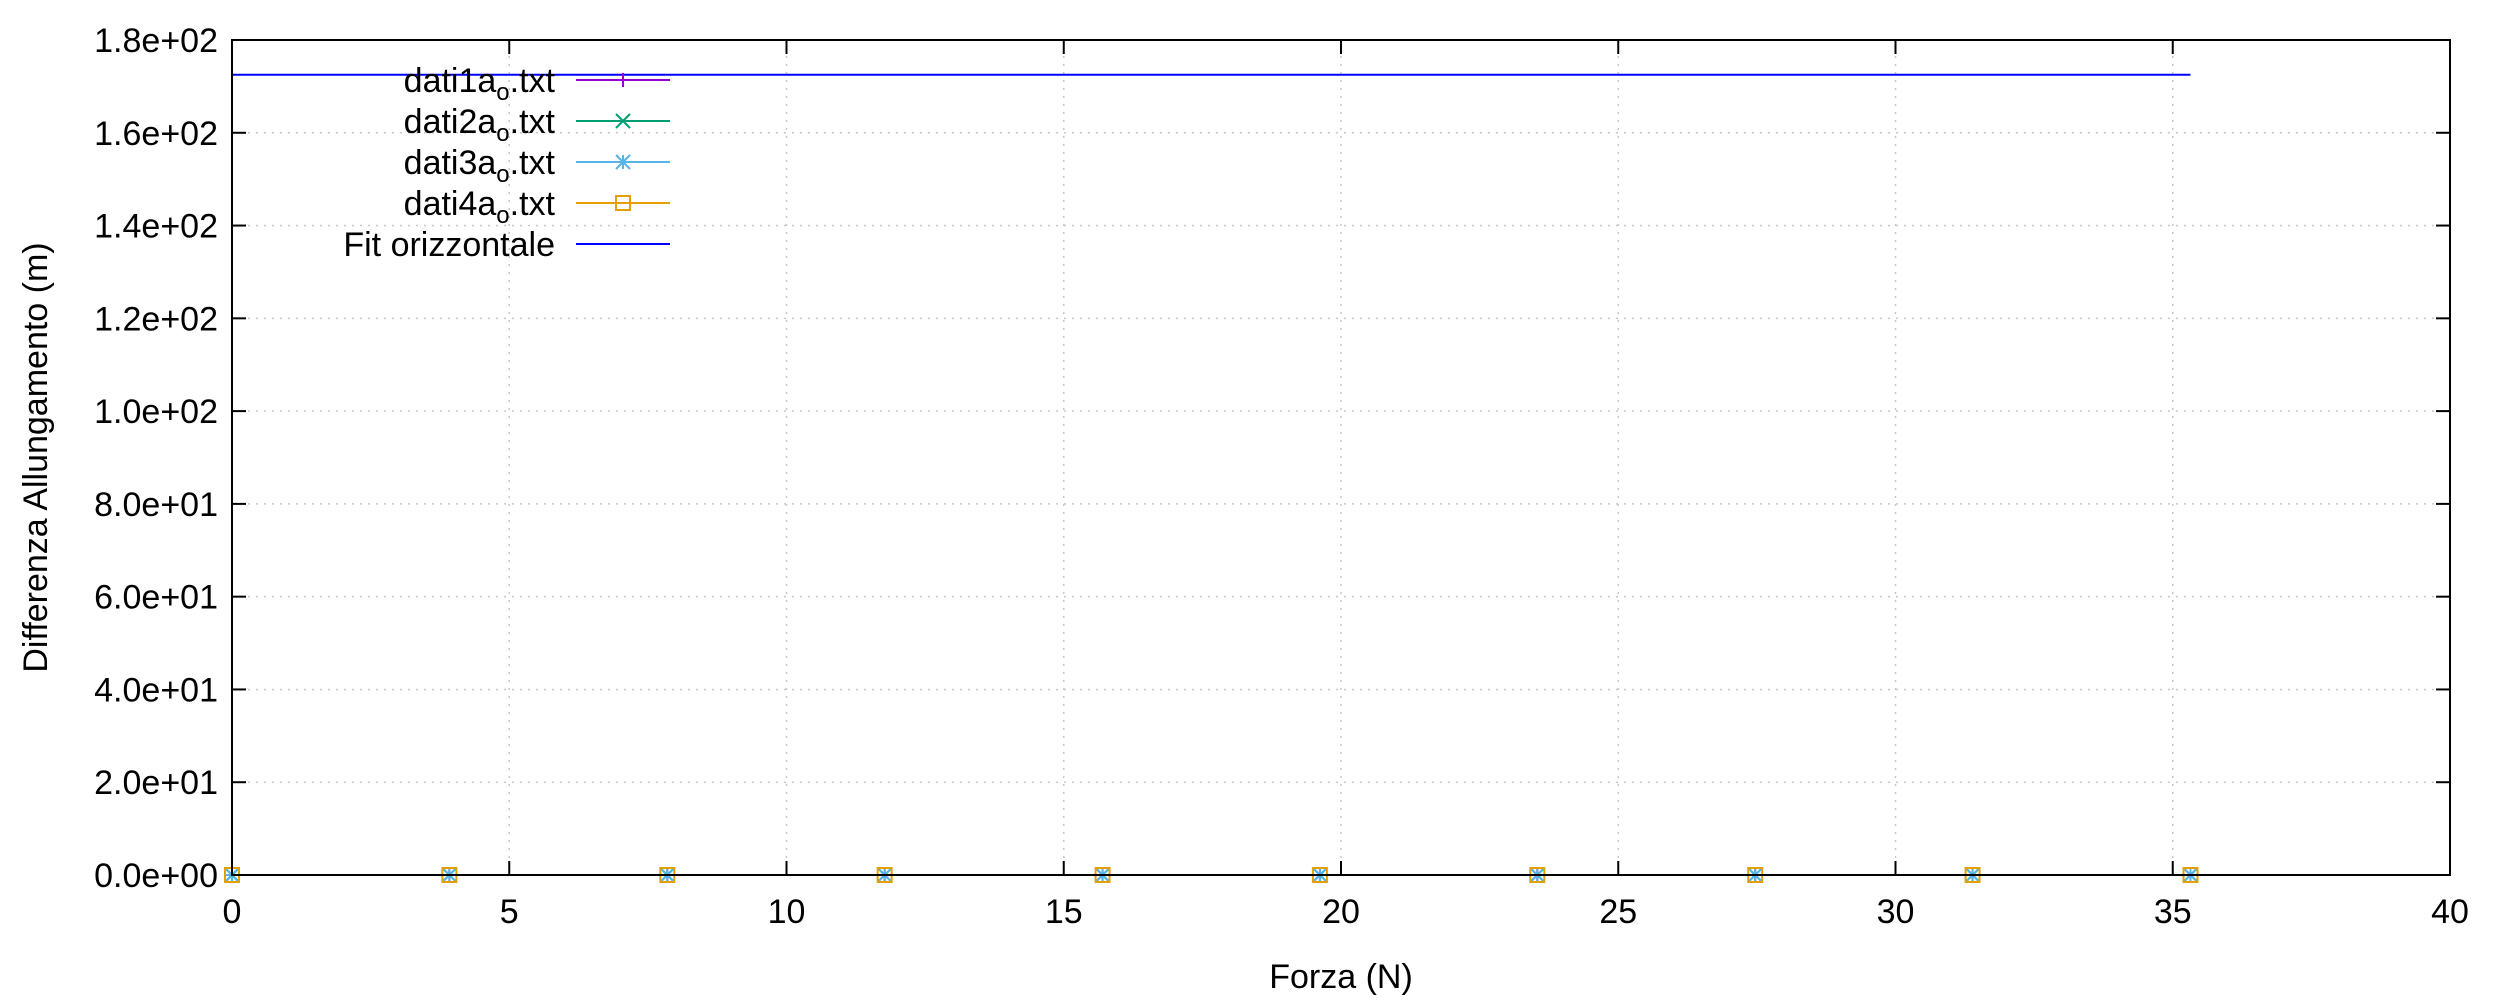 The image size is (2500, 1000). What do you see at coordinates (156, 227) in the screenshot?
I see `y-tick-label: 1.4e+02` at bounding box center [156, 227].